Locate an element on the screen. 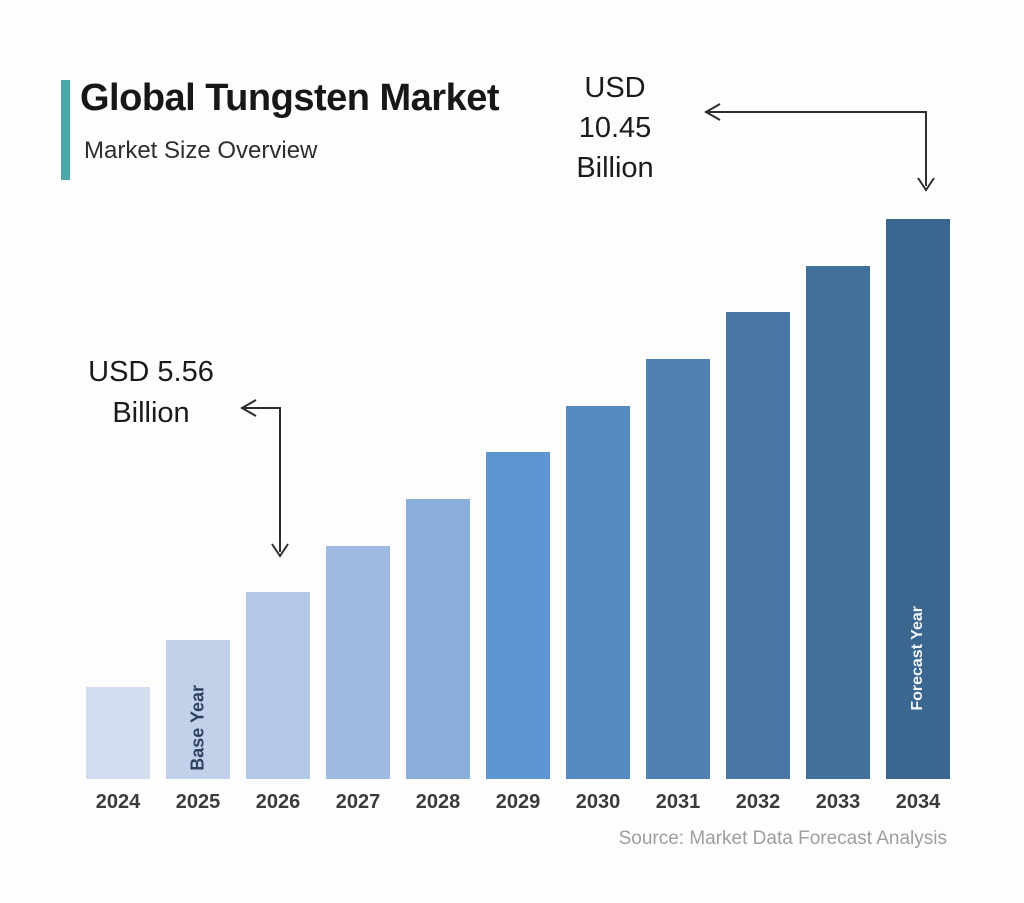 The image size is (1024, 903). source-note: Source: Market Data Forecast Analysis is located at coordinates (782, 838).